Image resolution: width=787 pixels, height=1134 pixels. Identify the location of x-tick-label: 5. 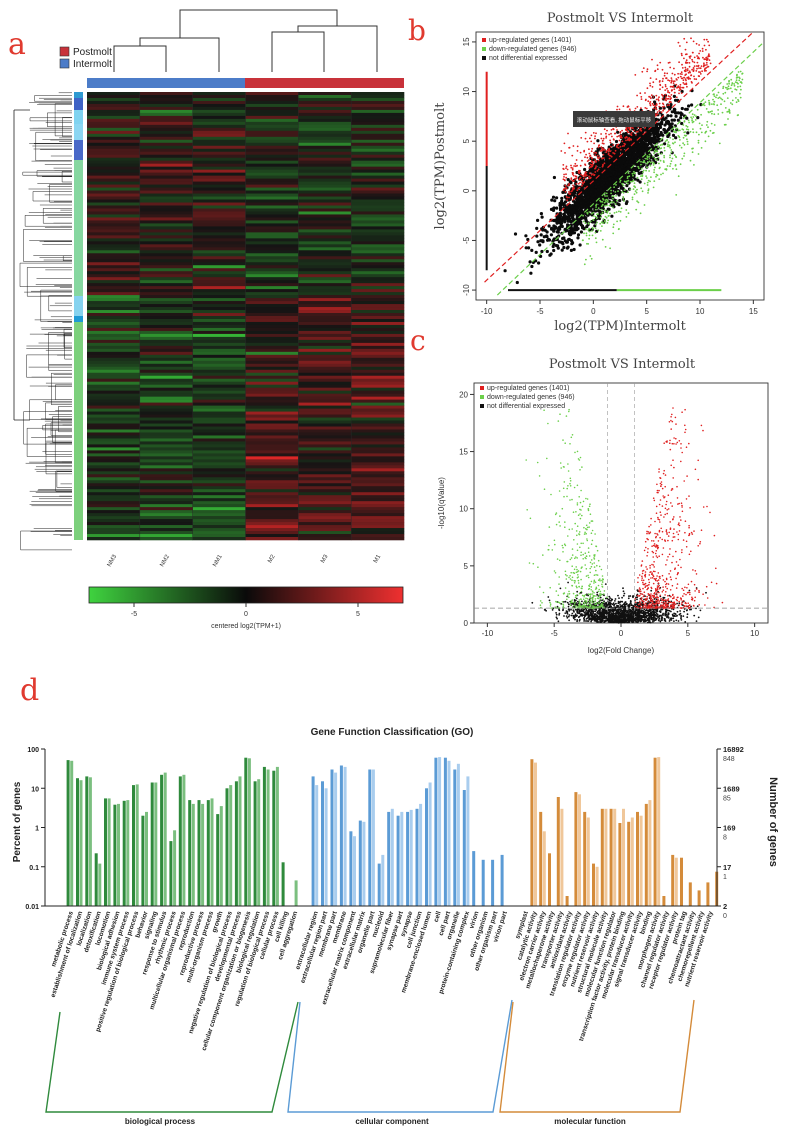
(646, 311).